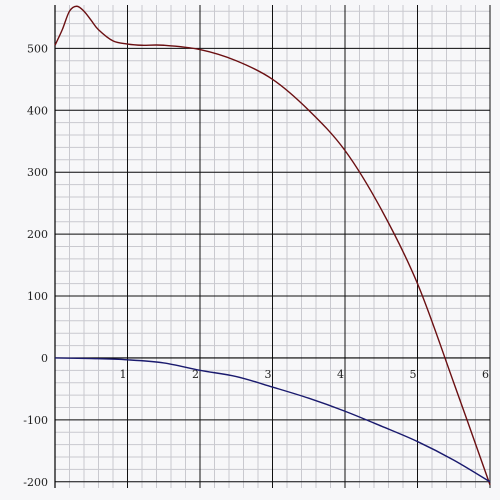 The height and width of the screenshot is (500, 500). I want to click on y-tick-label: 0, so click(44, 358).